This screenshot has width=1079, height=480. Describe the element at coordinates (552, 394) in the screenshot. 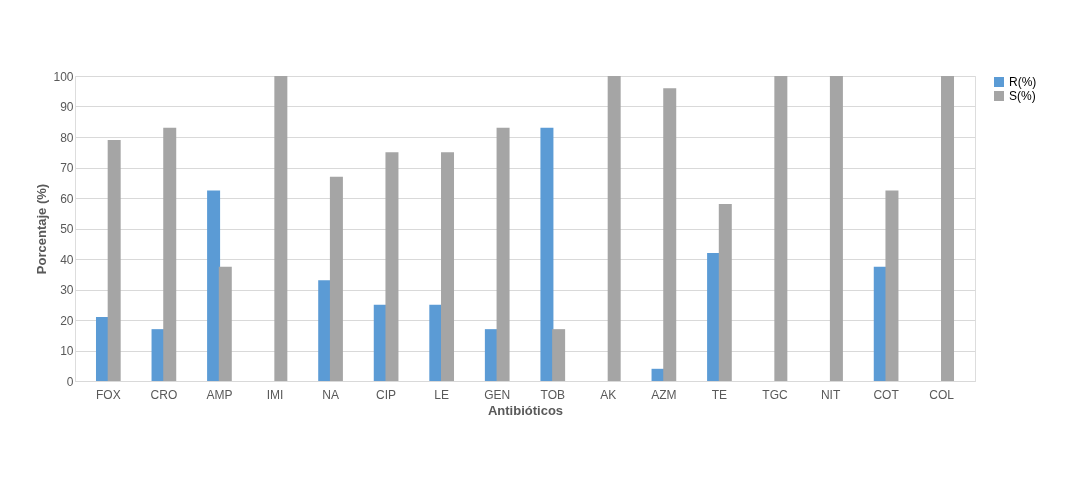

I see `x-tick-label: TOB` at that location.